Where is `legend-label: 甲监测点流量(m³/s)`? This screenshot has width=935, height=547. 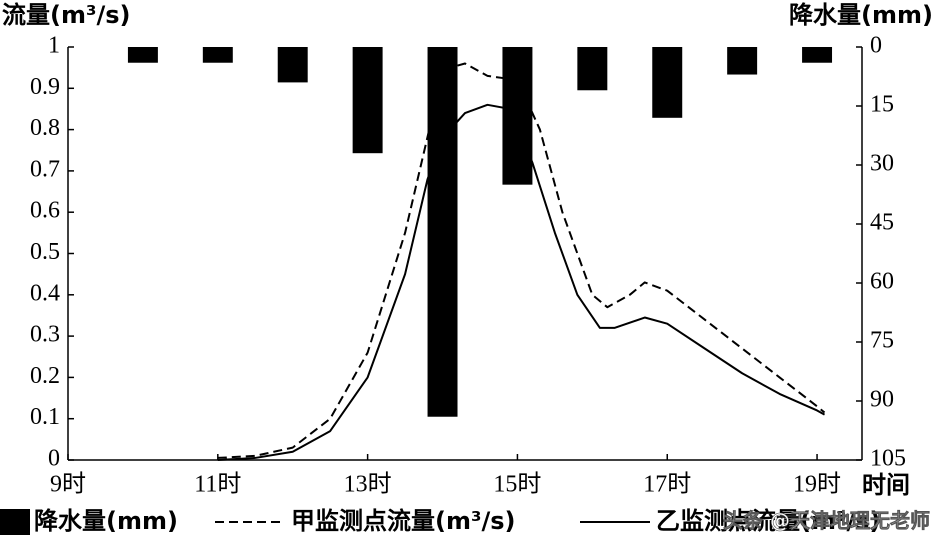 legend-label: 甲监测点流量(m³/s) is located at coordinates (403, 521).